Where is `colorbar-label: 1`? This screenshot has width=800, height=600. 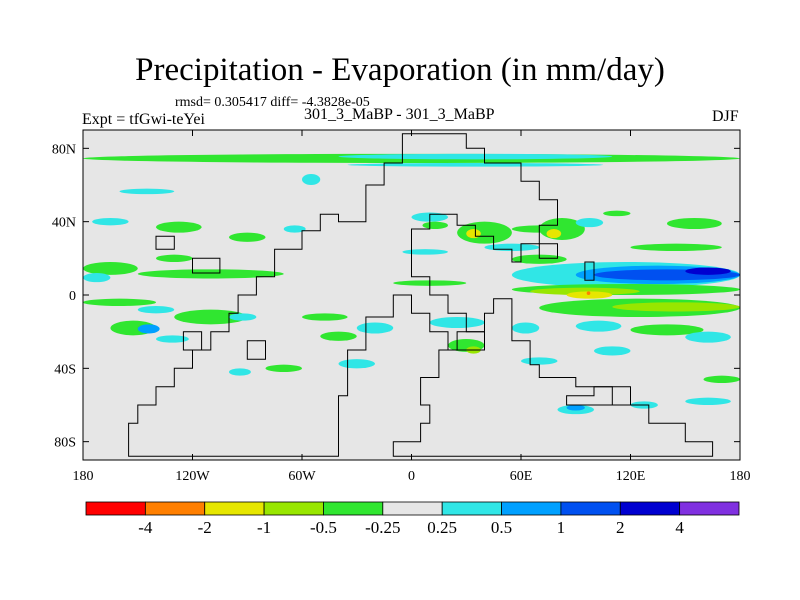 colorbar-label: 1 is located at coordinates (561, 527).